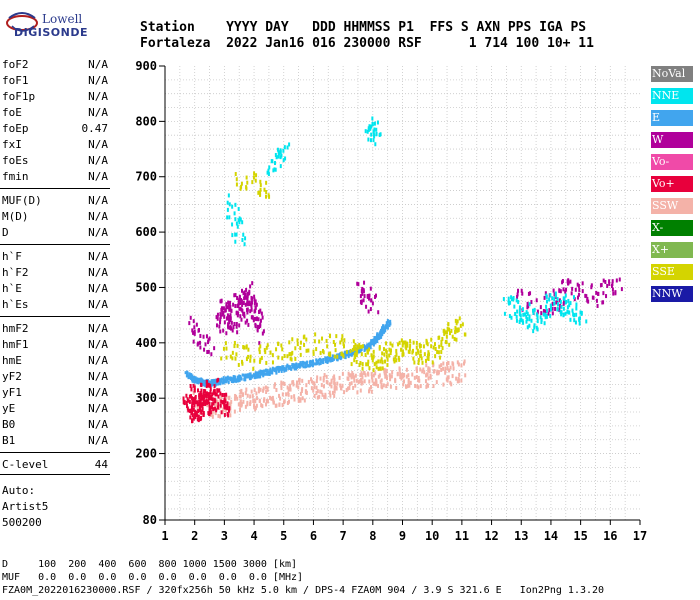 This screenshot has height=600, width=700. I want to click on param-label: M(D), so click(15, 216).